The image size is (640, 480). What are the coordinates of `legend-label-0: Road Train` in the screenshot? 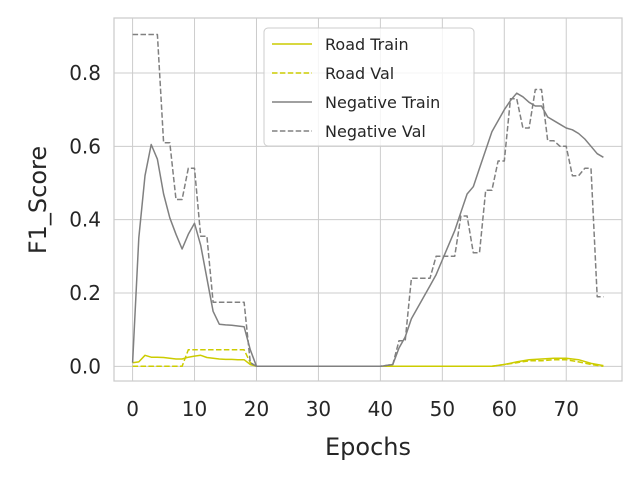 It's located at (367, 44).